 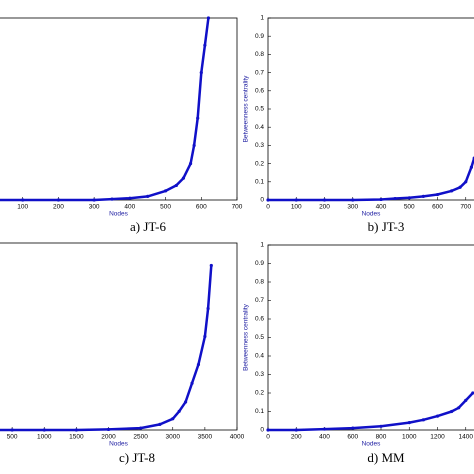 I want to click on x-tick-label: 3500, so click(x=205, y=437).